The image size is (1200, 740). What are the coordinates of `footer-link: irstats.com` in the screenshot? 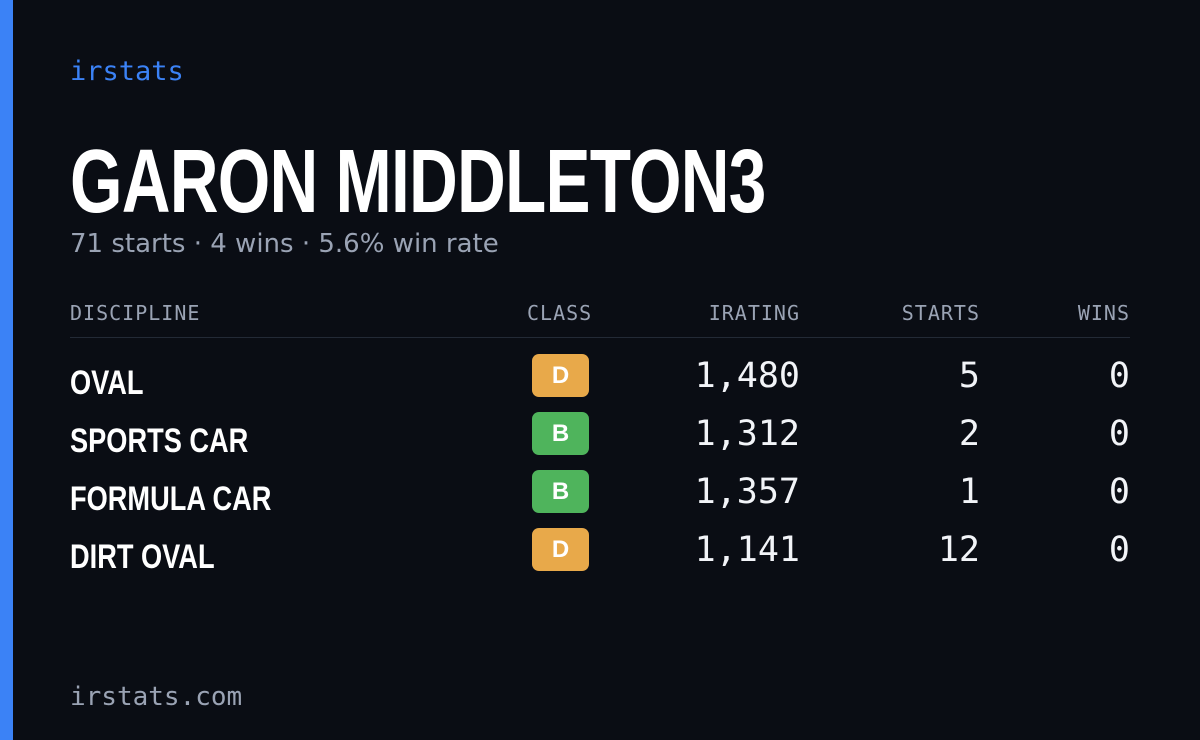 It's located at (156, 697).